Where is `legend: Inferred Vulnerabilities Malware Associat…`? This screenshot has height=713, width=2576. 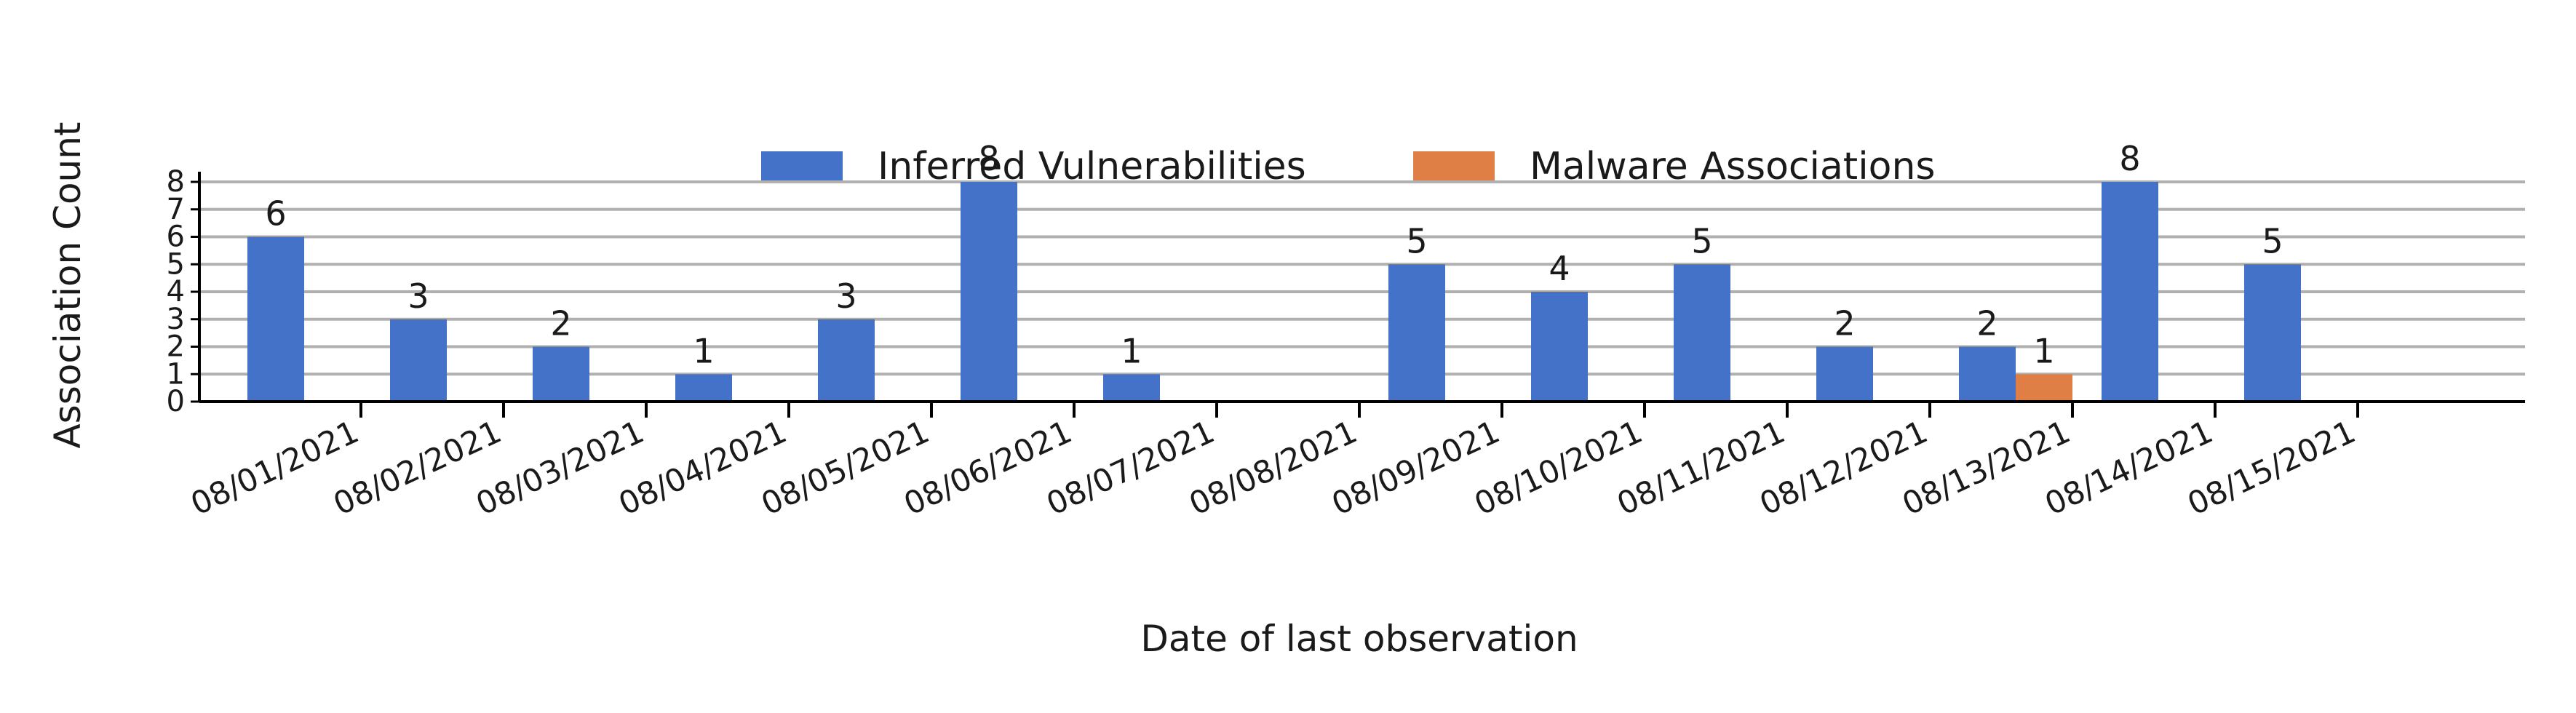 legend: Inferred Vulnerabilities Malware Associat… is located at coordinates (1348, 166).